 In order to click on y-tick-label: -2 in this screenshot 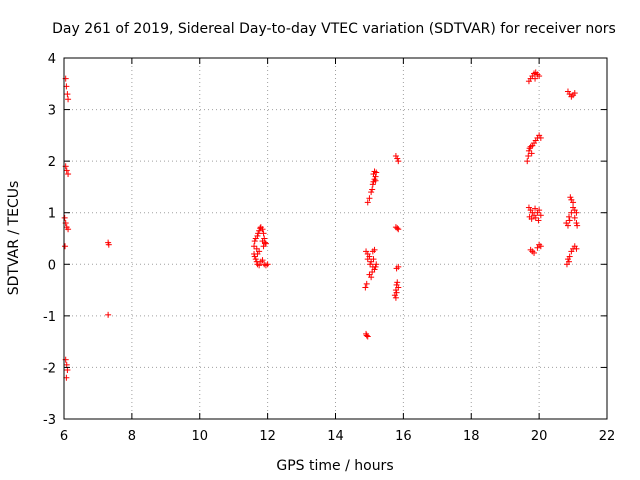, I will do `click(49, 368)`.